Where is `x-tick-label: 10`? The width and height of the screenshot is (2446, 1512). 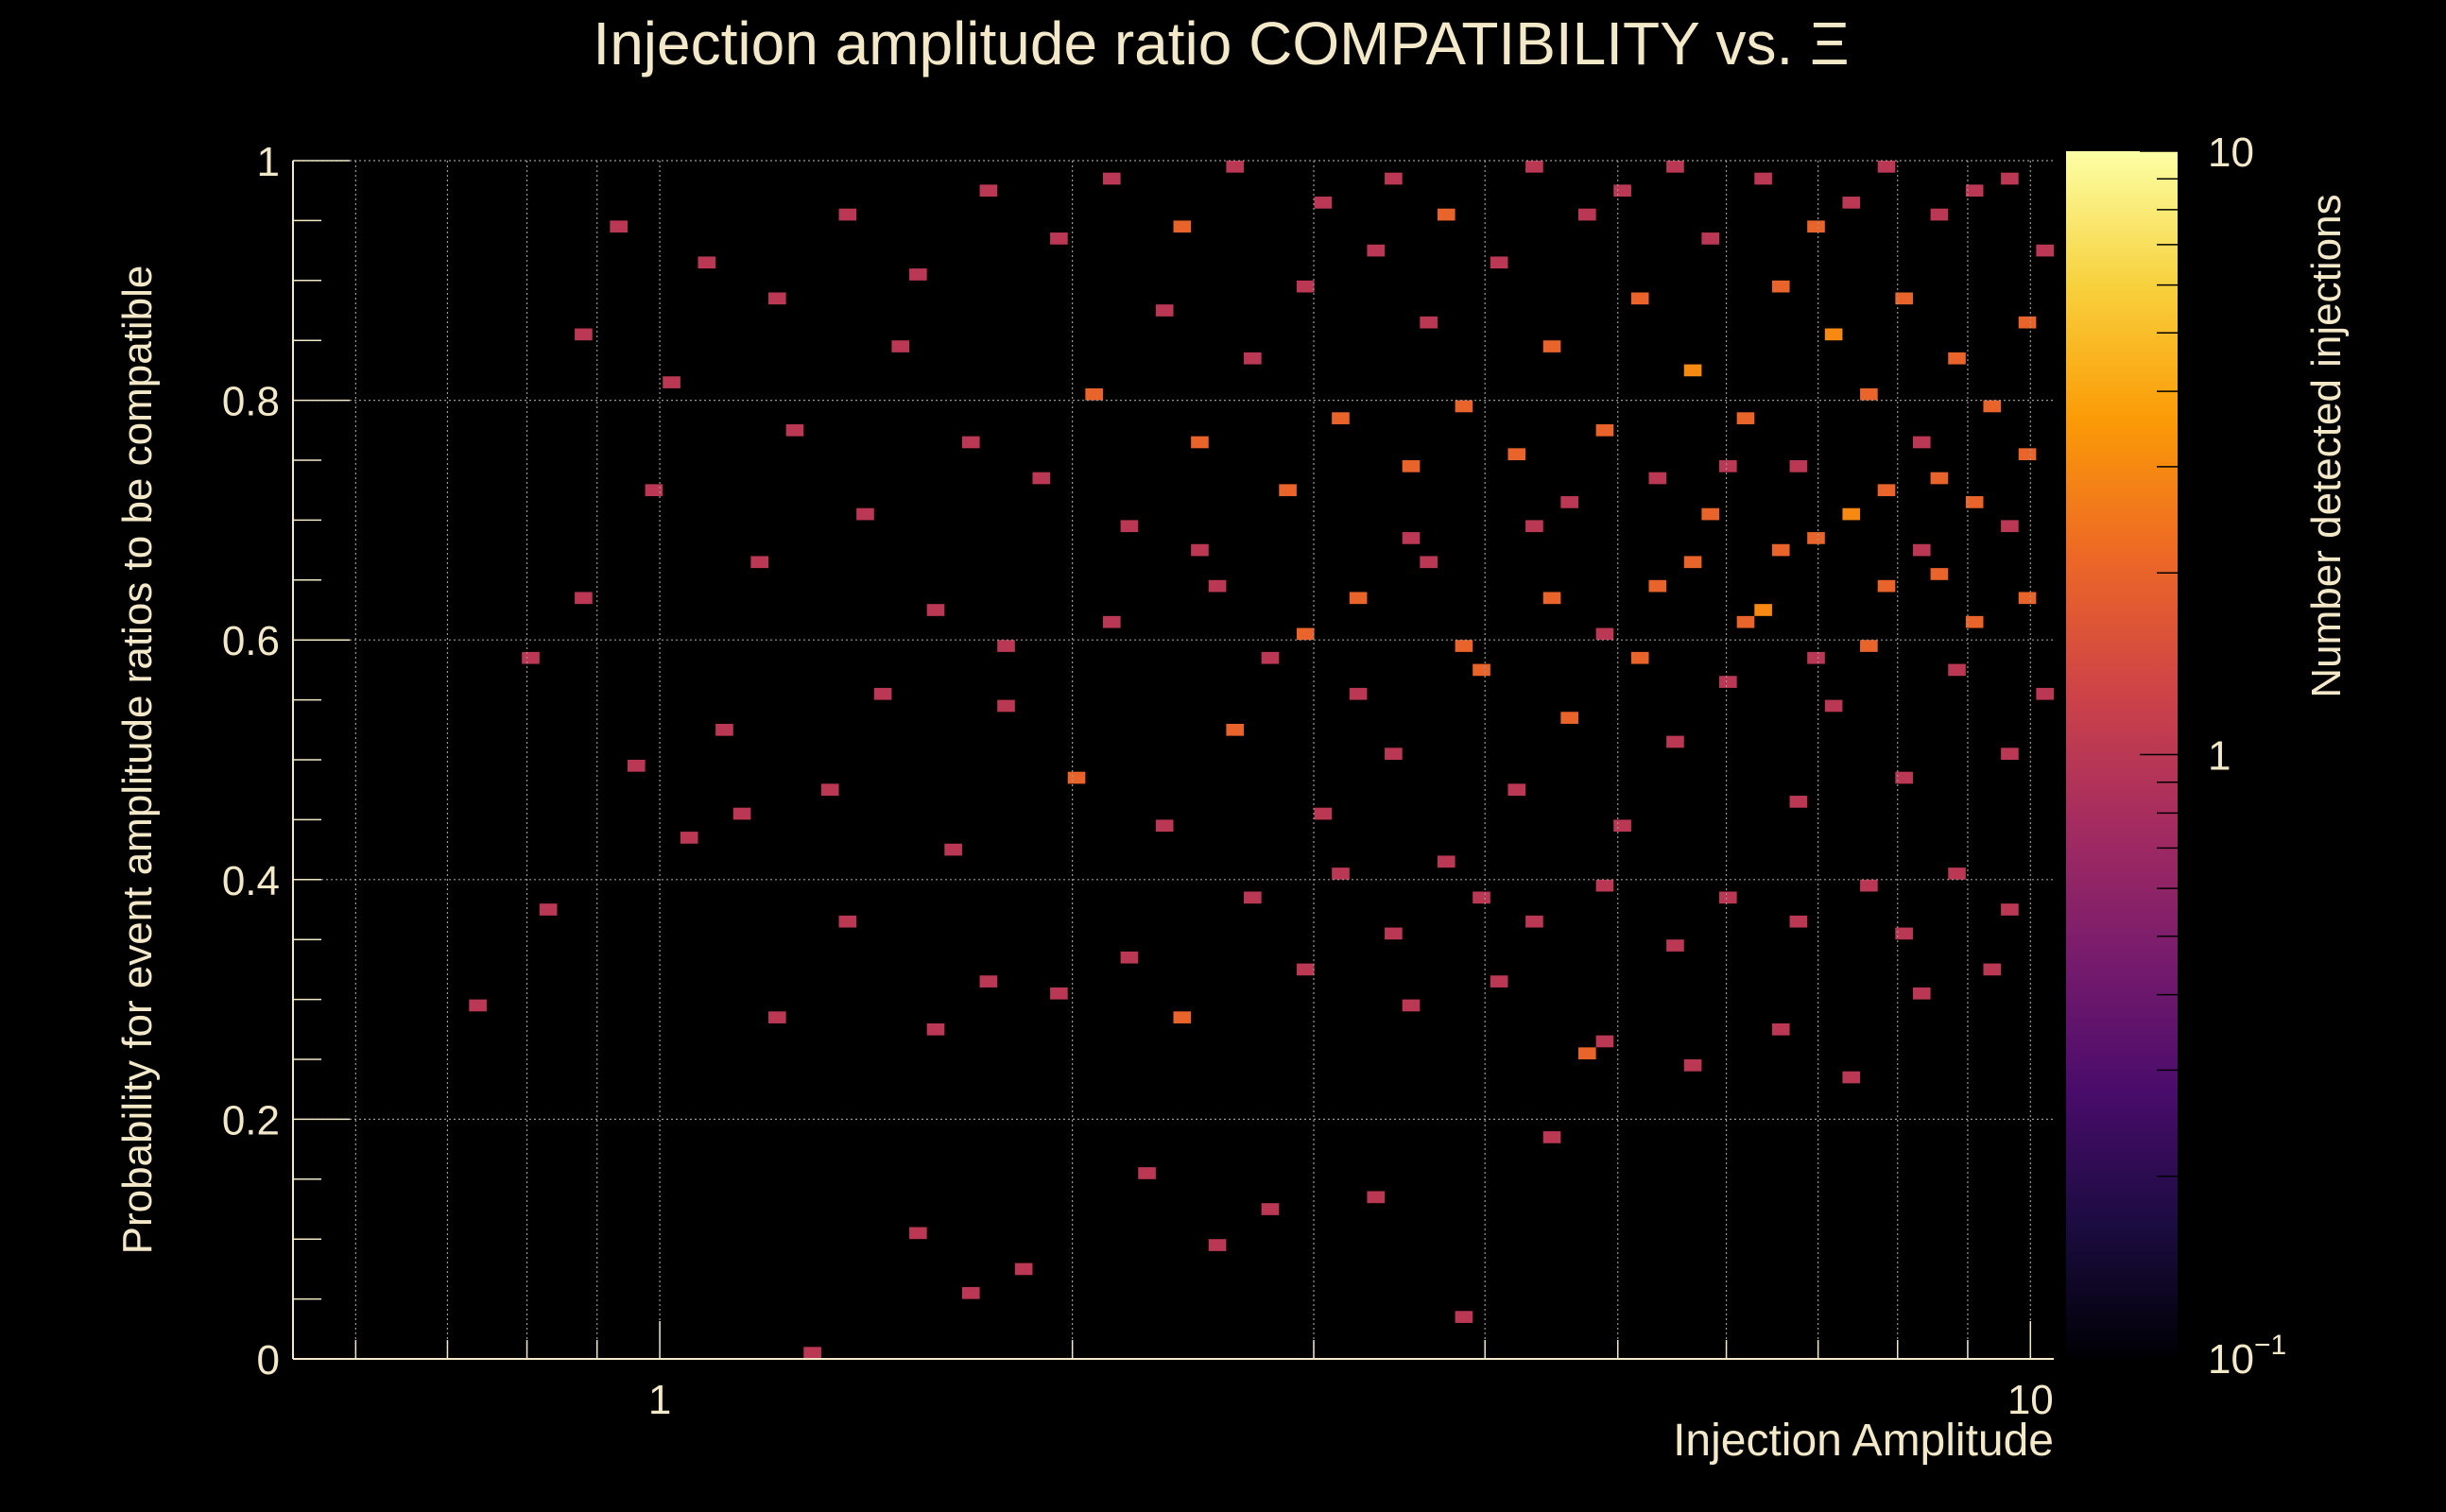
x-tick-label: 10 is located at coordinates (2030, 1400).